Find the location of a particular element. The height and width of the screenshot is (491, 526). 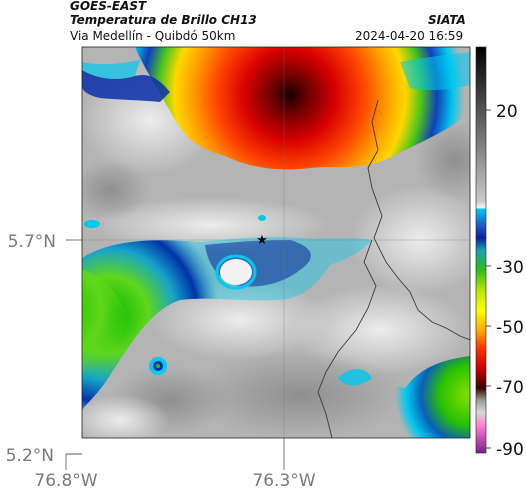

lon-label-76.3W: 76.3°W is located at coordinates (283, 481).